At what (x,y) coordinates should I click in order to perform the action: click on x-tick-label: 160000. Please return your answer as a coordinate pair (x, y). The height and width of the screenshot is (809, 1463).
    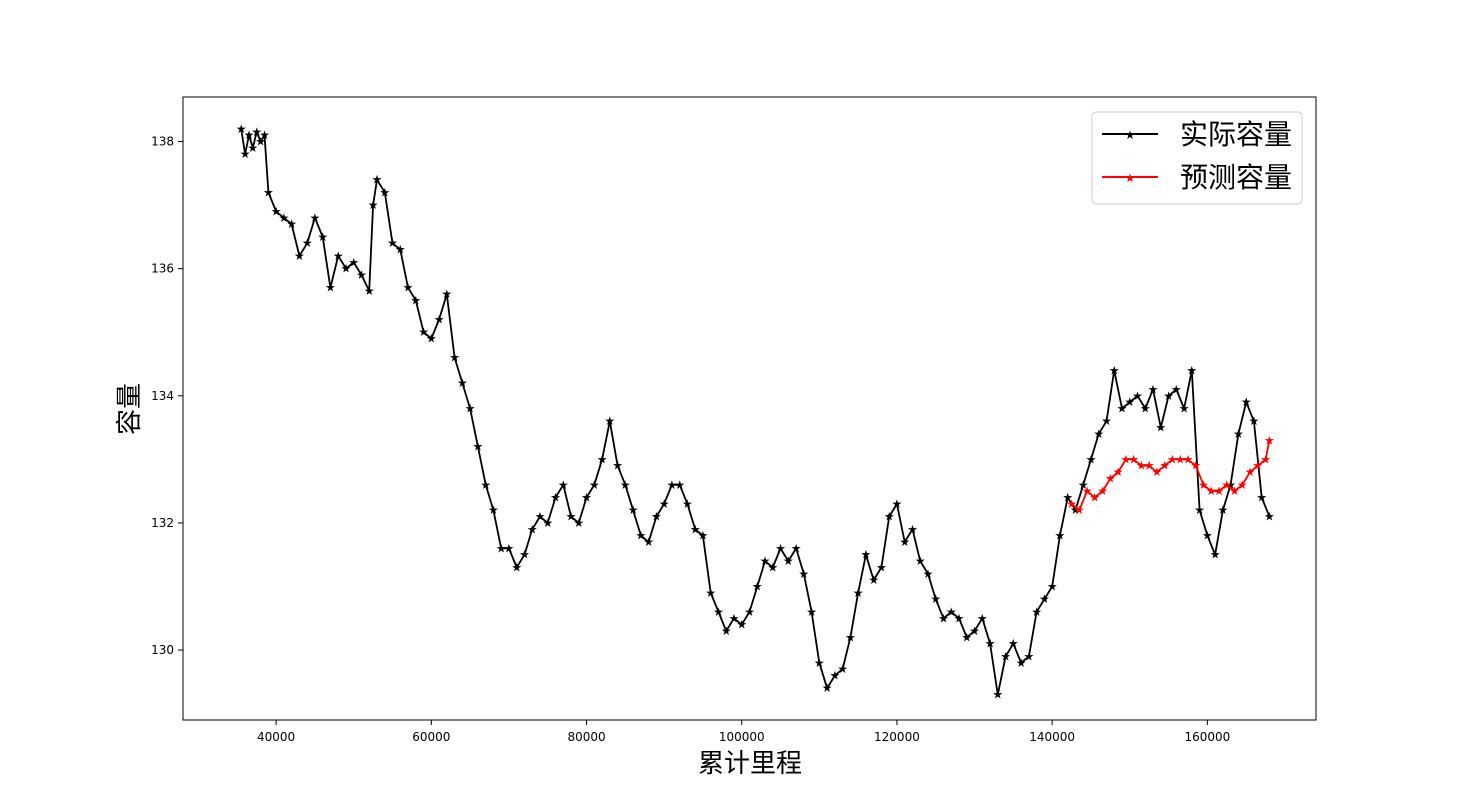
    Looking at the image, I should click on (1207, 737).